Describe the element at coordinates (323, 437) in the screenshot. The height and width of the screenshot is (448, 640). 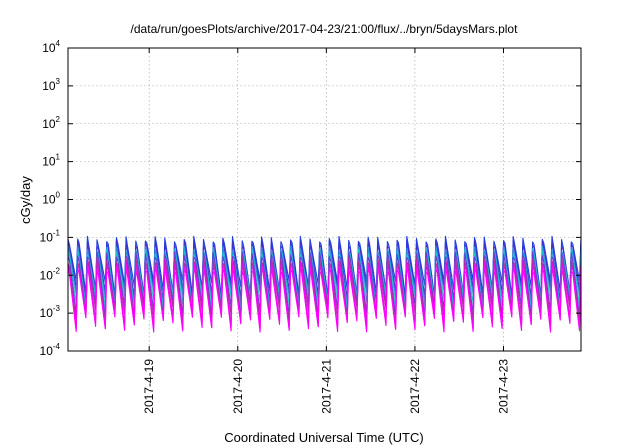
I see `x-axis-label: Coordinated Universal Time (UTC)` at that location.